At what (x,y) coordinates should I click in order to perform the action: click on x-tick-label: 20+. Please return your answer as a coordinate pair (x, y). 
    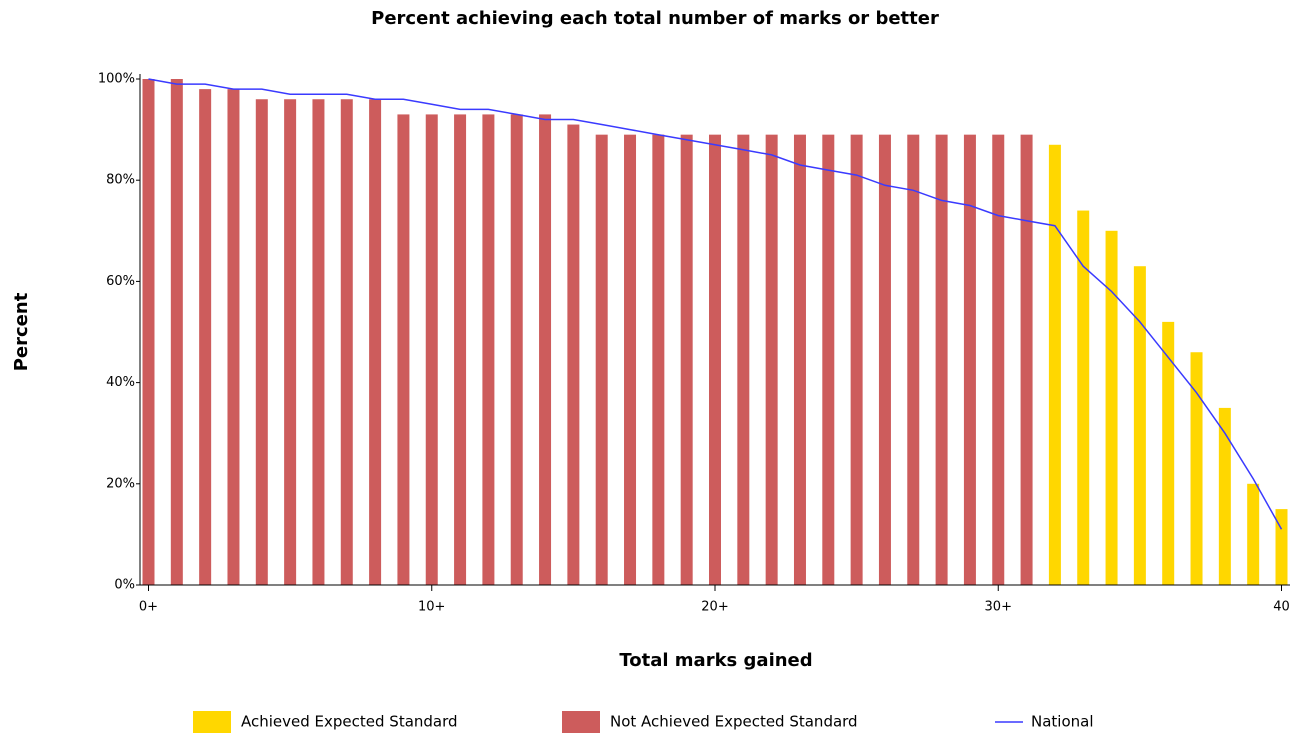
    Looking at the image, I should click on (714, 607).